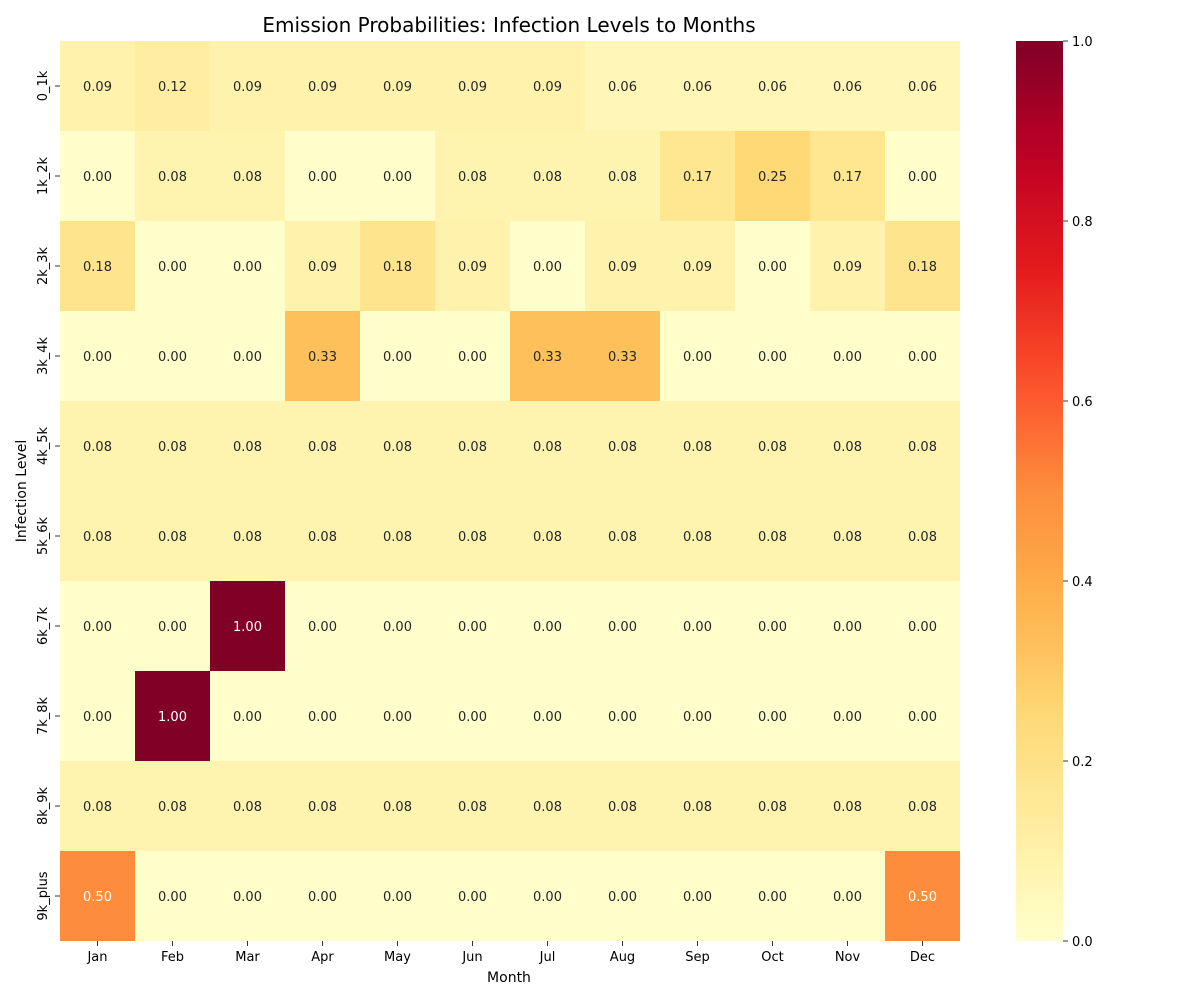 Image resolution: width=1200 pixels, height=1000 pixels. Describe the element at coordinates (697, 356) in the screenshot. I see `heatmap-cell-3k_4k-Sep` at that location.